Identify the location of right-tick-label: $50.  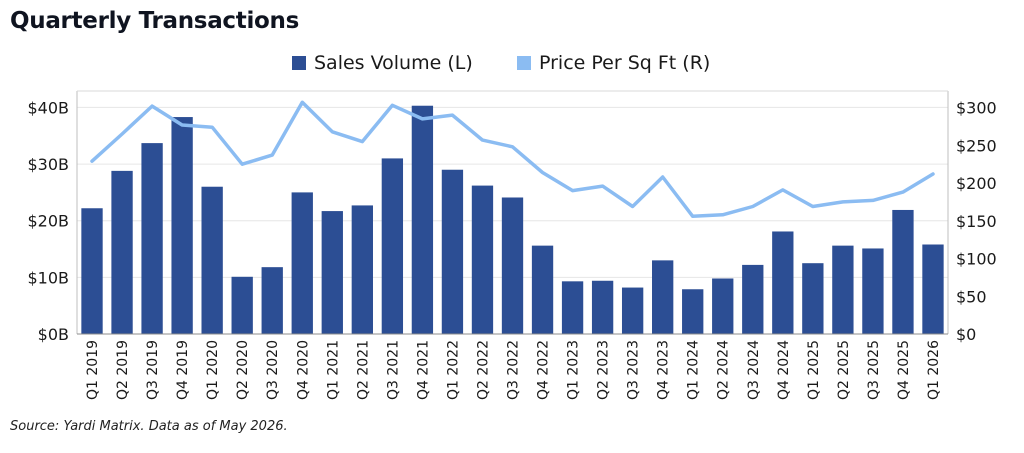
(971, 296).